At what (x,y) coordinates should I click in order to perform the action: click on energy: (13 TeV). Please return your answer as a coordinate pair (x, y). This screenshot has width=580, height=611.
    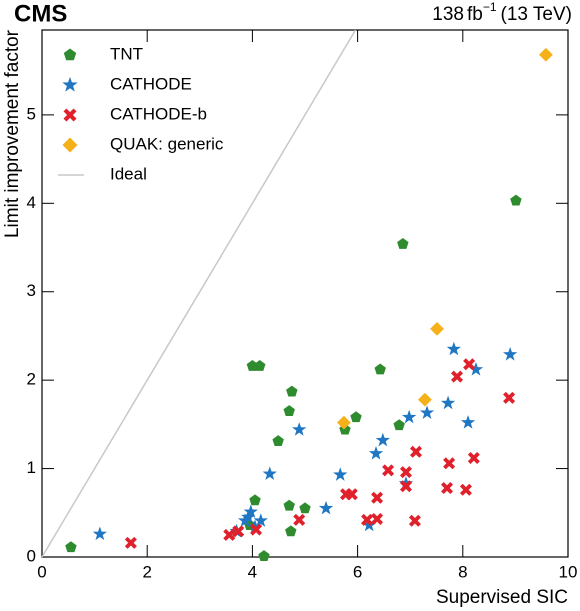
    Looking at the image, I should click on (536, 14).